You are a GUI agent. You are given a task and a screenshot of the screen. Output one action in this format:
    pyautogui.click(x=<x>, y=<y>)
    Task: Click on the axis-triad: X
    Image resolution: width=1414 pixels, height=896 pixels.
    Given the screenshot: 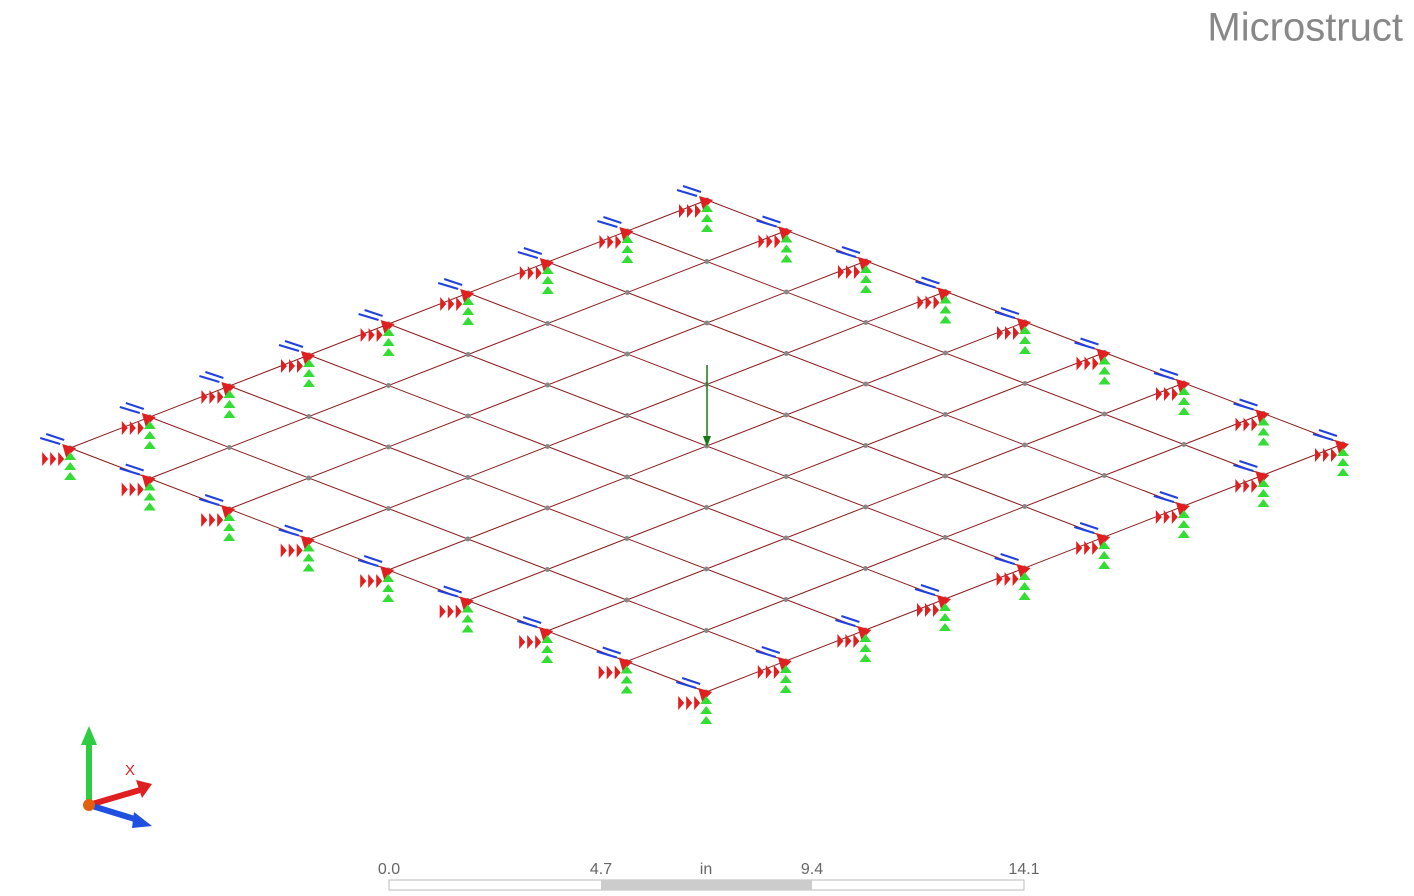 What is the action you would take?
    pyautogui.click(x=116, y=777)
    